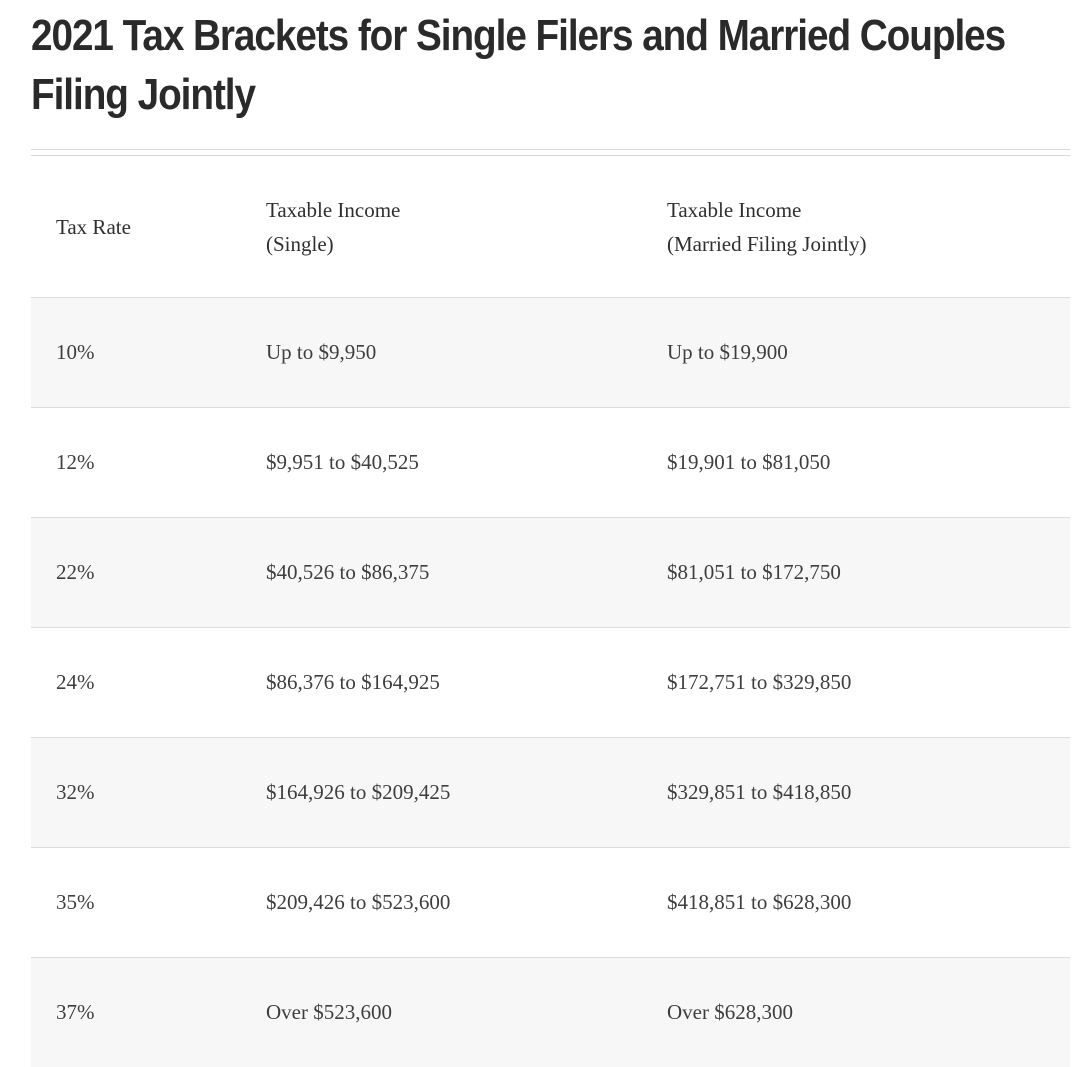  Describe the element at coordinates (466, 244) in the screenshot. I see `header-single-line2: (Single)` at that location.